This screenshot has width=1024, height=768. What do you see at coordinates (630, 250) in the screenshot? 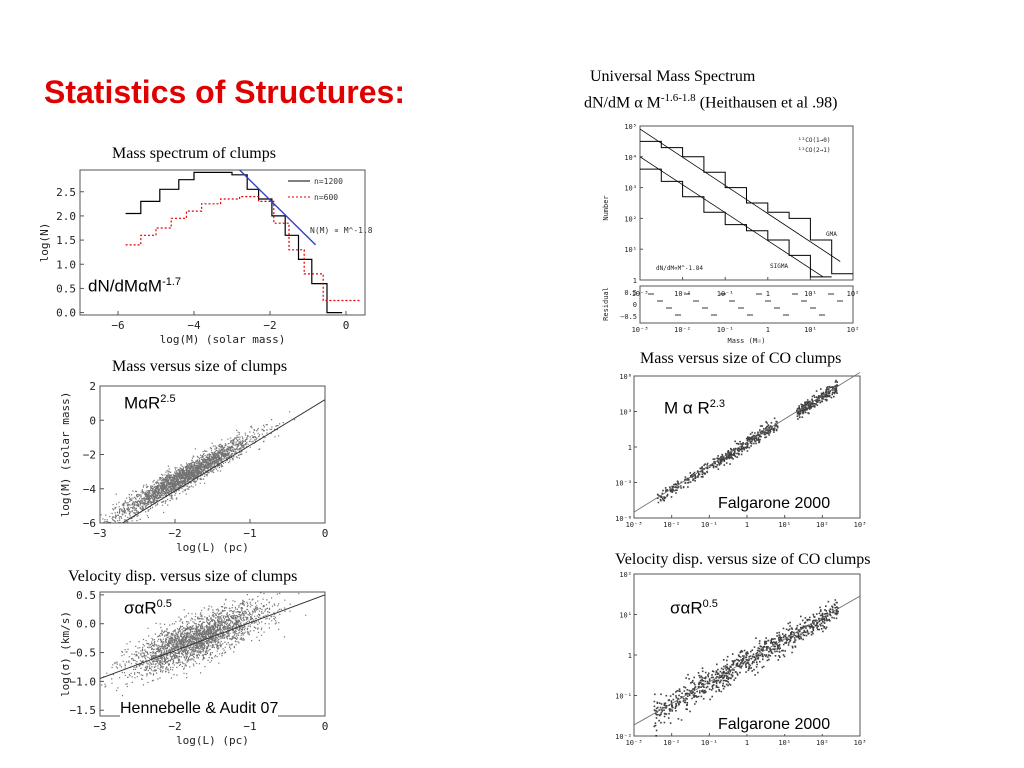
I see `y-tick-label: 10¹` at bounding box center [630, 250].